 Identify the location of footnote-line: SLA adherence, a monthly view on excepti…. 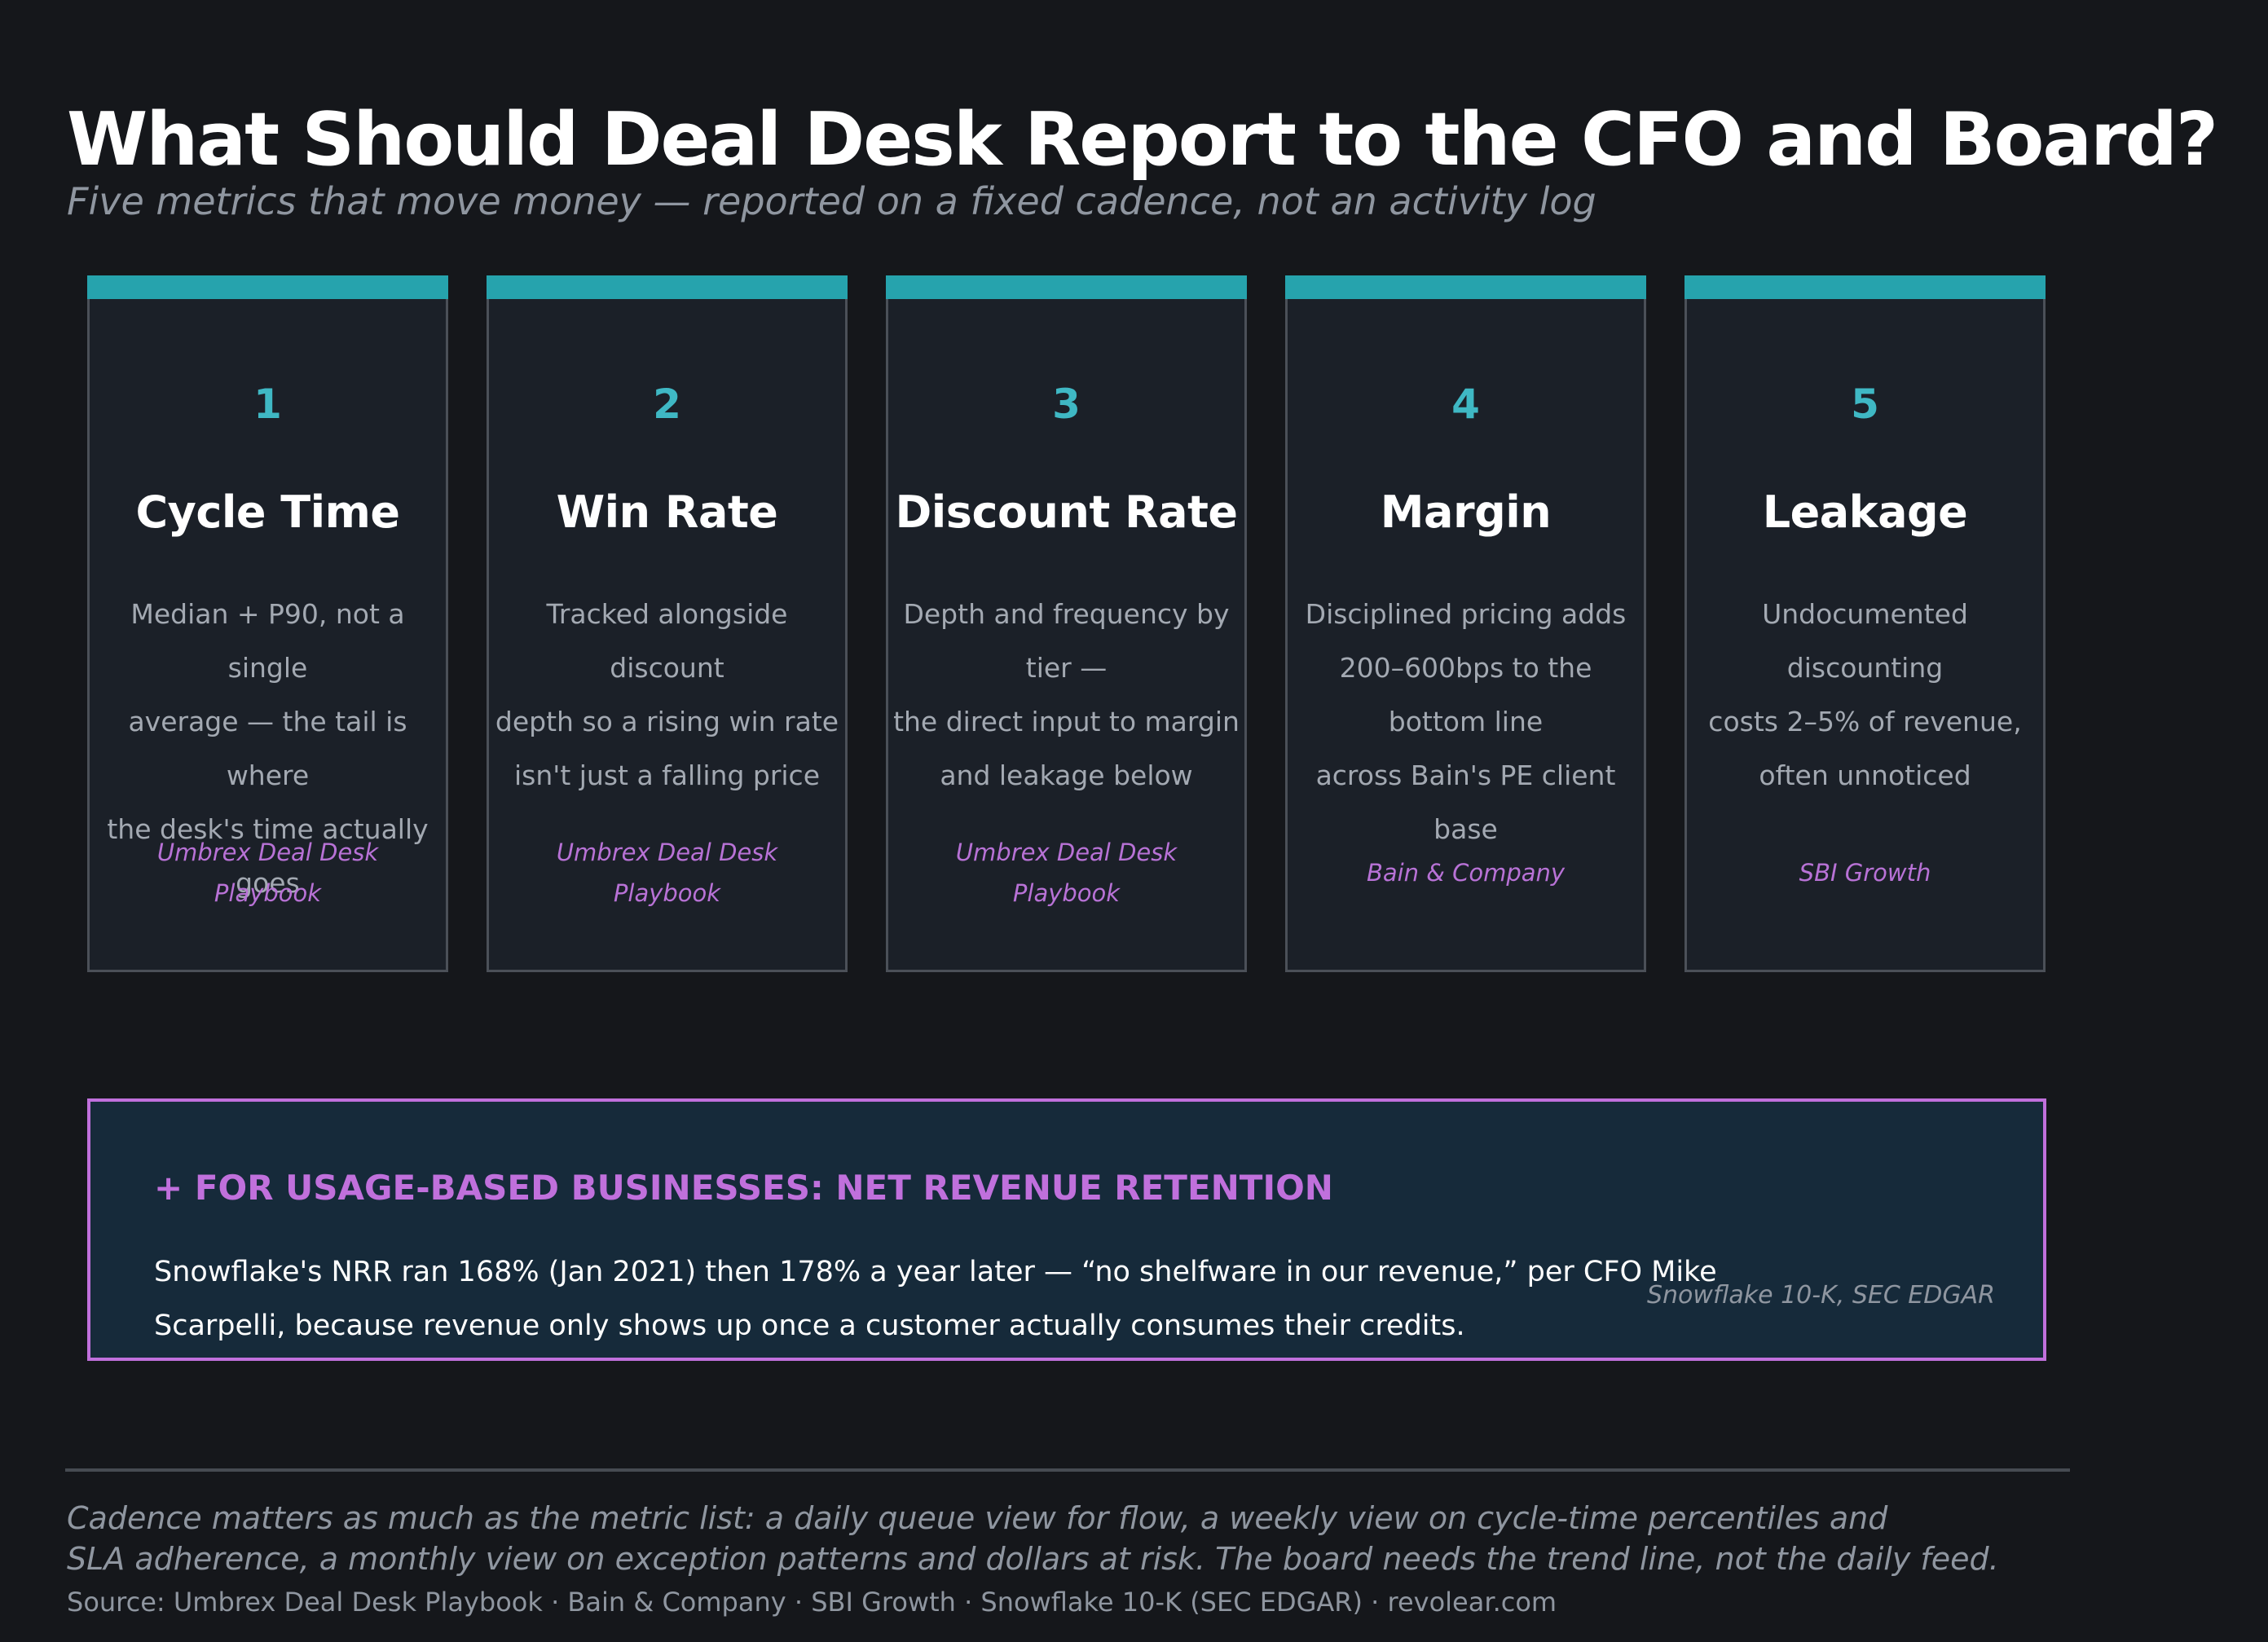
(1033, 1559).